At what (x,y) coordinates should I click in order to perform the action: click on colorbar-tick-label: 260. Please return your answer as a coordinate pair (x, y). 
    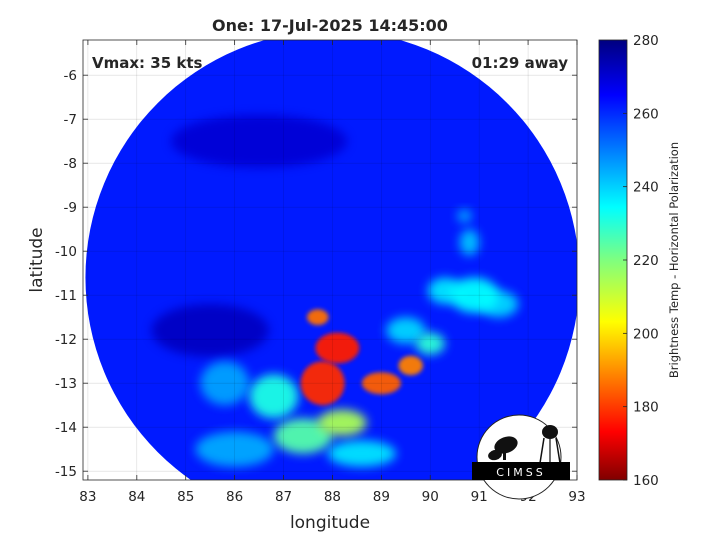
    Looking at the image, I should click on (646, 114).